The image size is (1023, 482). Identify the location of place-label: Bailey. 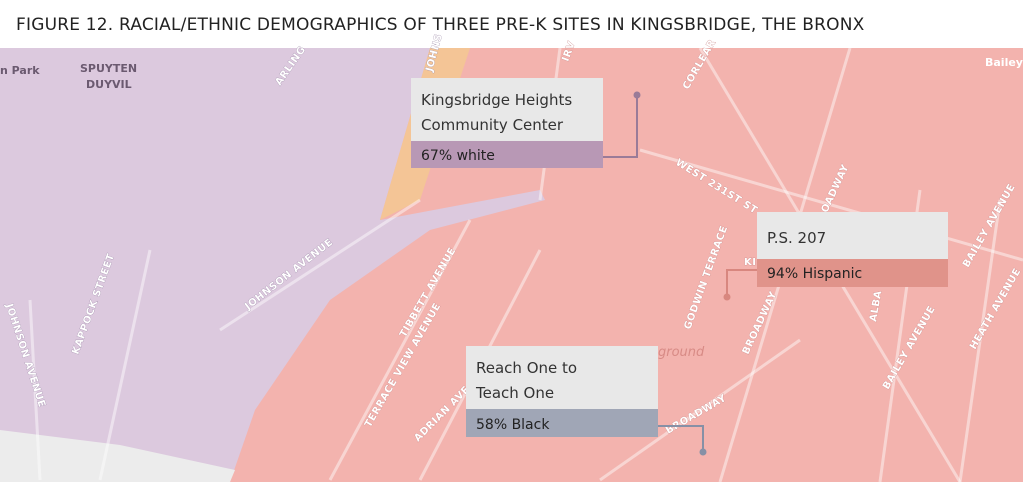
(1004, 62).